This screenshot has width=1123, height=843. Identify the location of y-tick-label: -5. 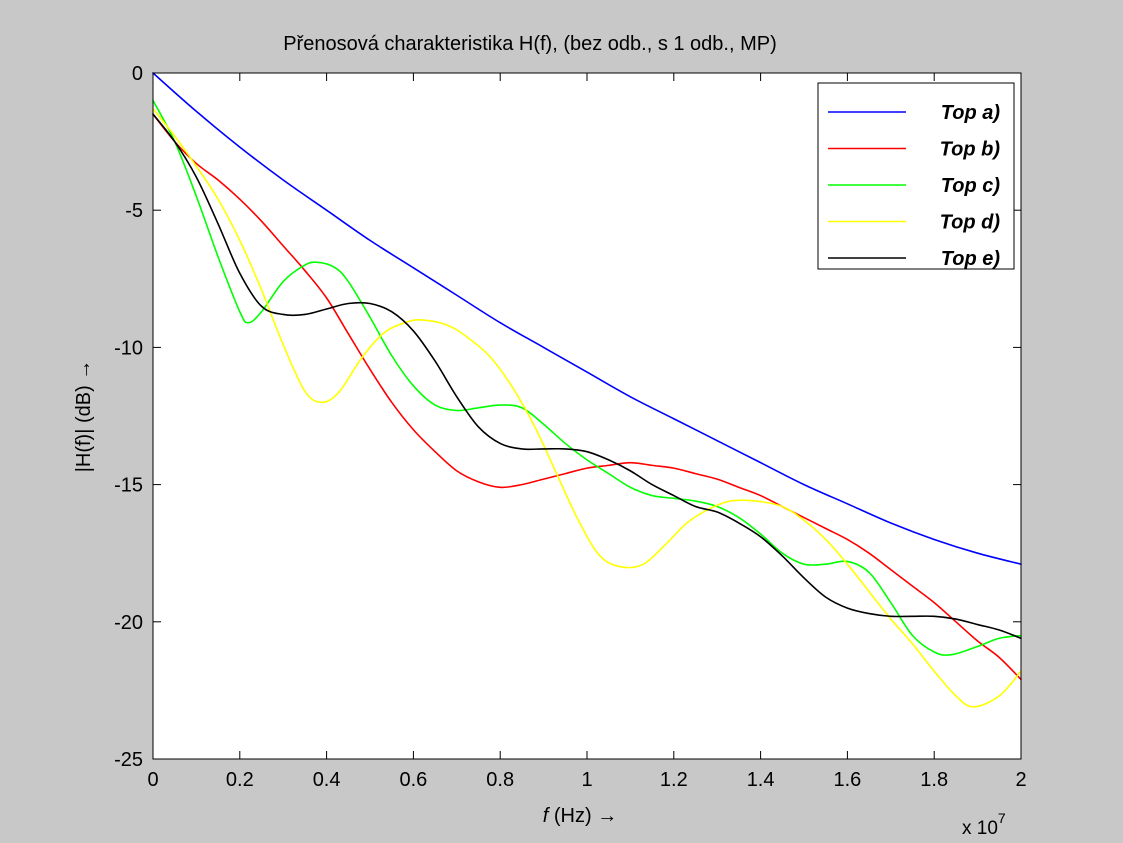
(134, 211).